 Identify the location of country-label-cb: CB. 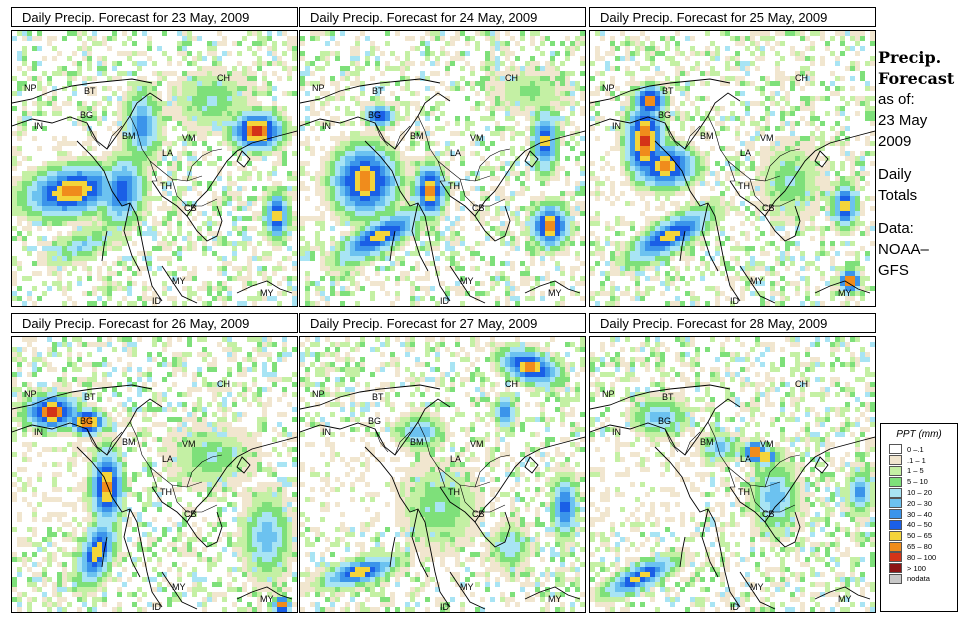
(190, 208).